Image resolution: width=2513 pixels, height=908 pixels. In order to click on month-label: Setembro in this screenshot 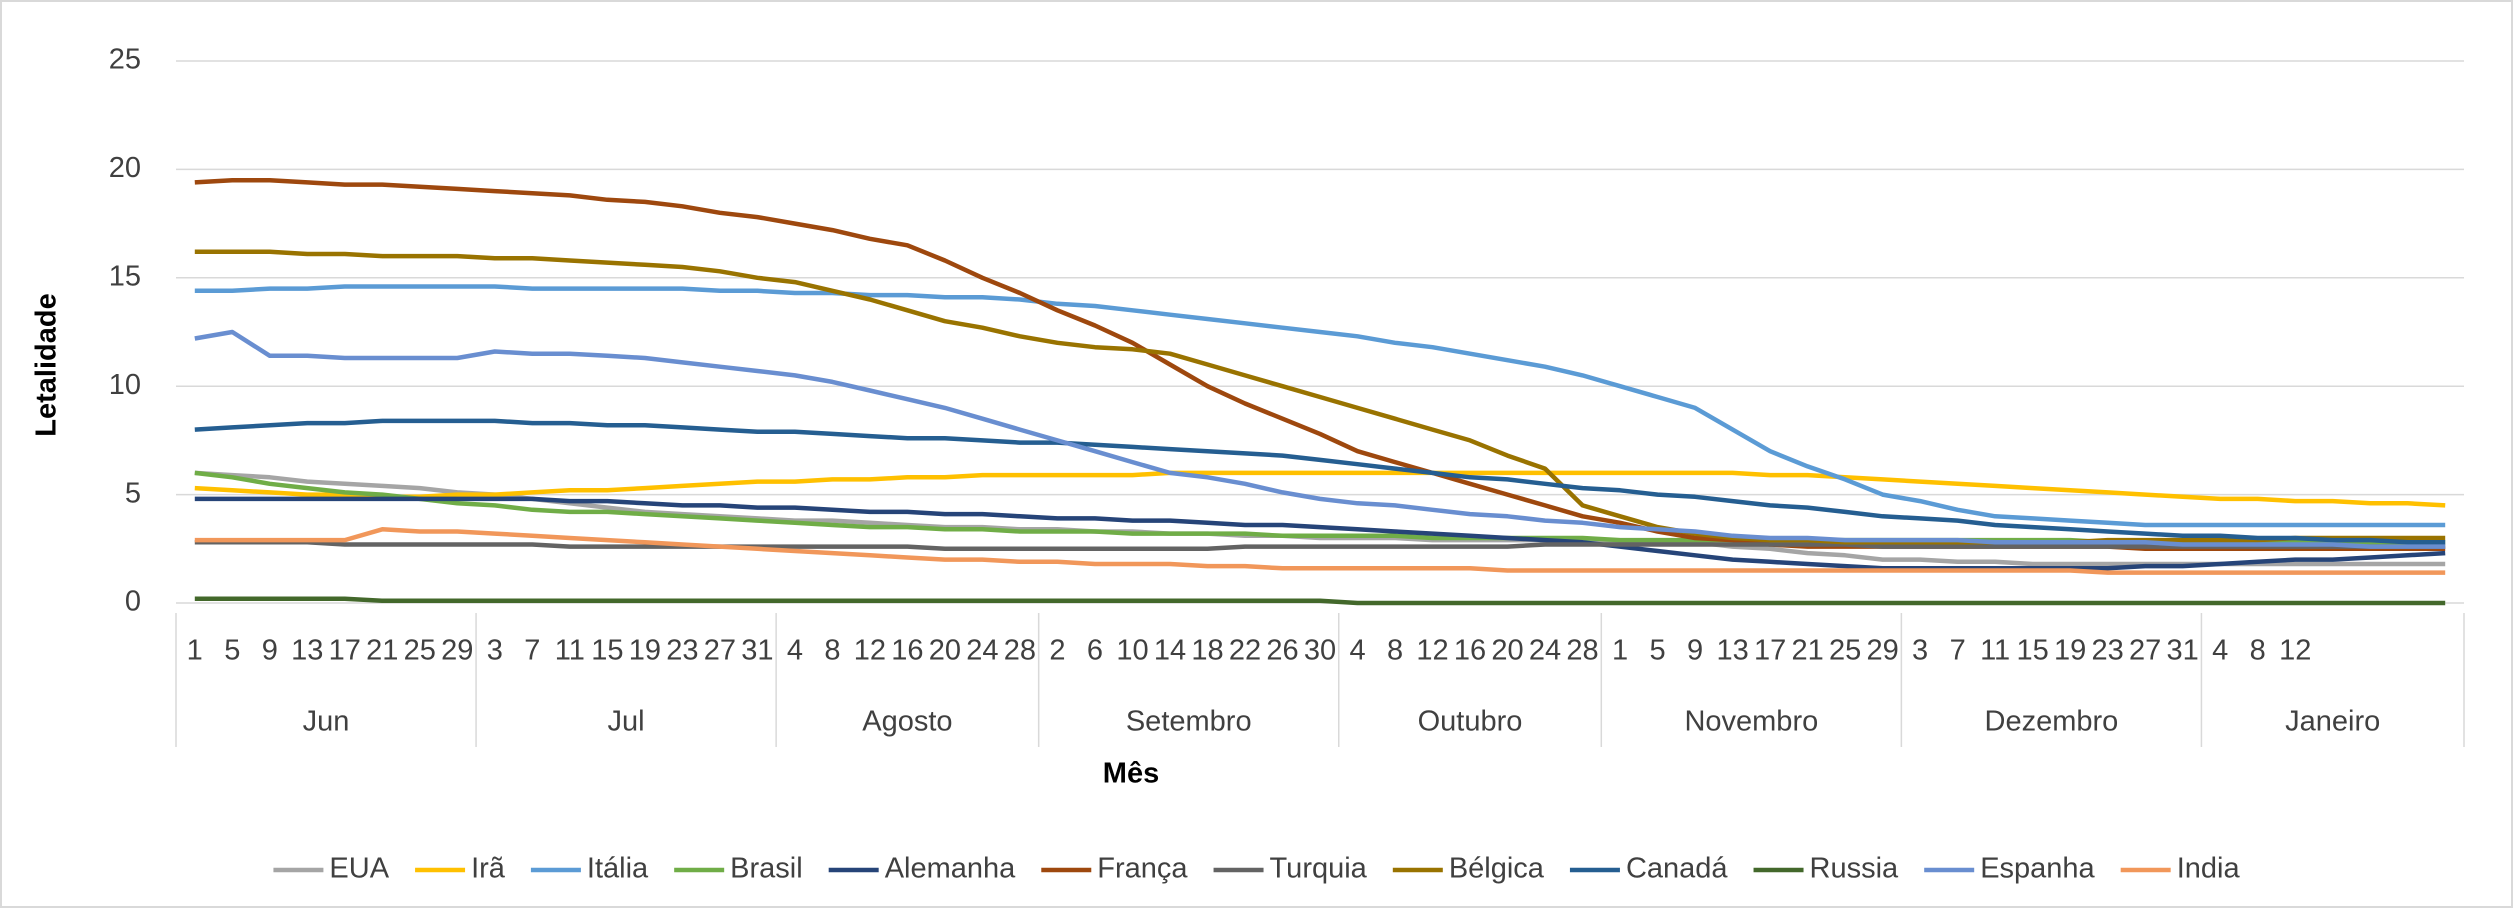, I will do `click(1189, 722)`.